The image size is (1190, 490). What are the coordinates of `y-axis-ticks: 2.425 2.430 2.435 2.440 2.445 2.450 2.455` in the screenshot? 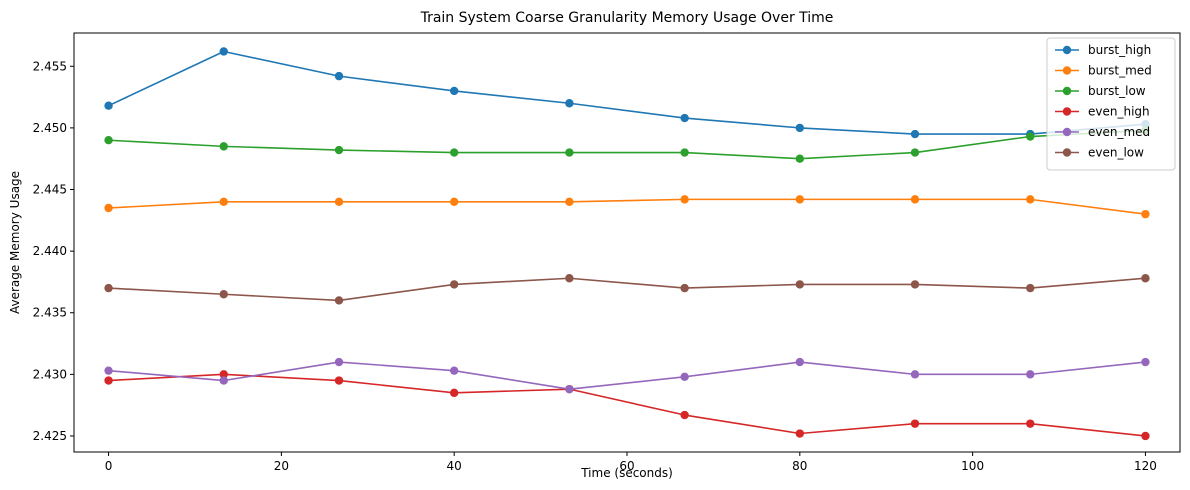 It's located at (53, 251).